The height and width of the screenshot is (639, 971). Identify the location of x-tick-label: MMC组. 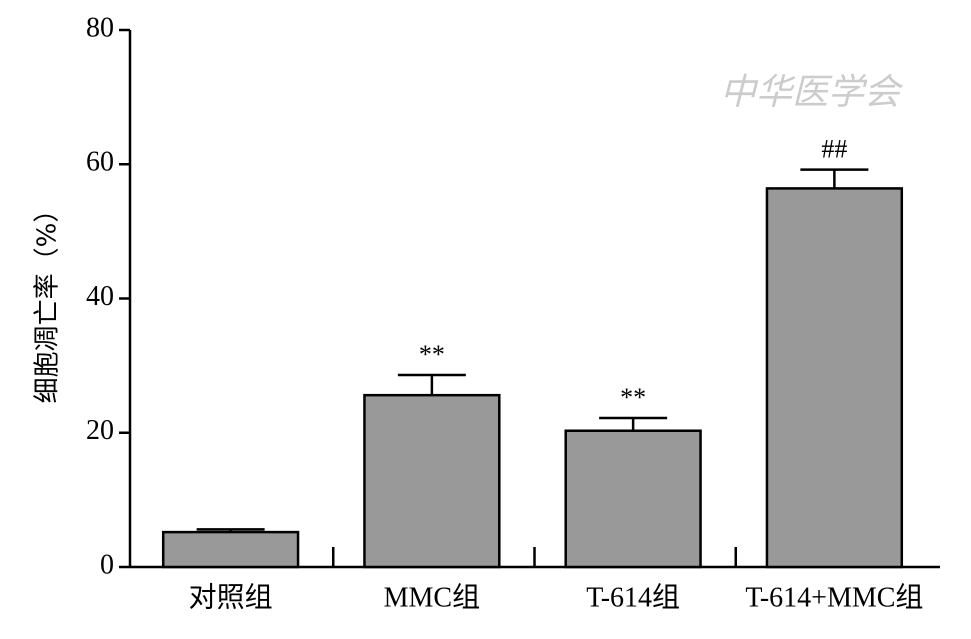
(432, 597).